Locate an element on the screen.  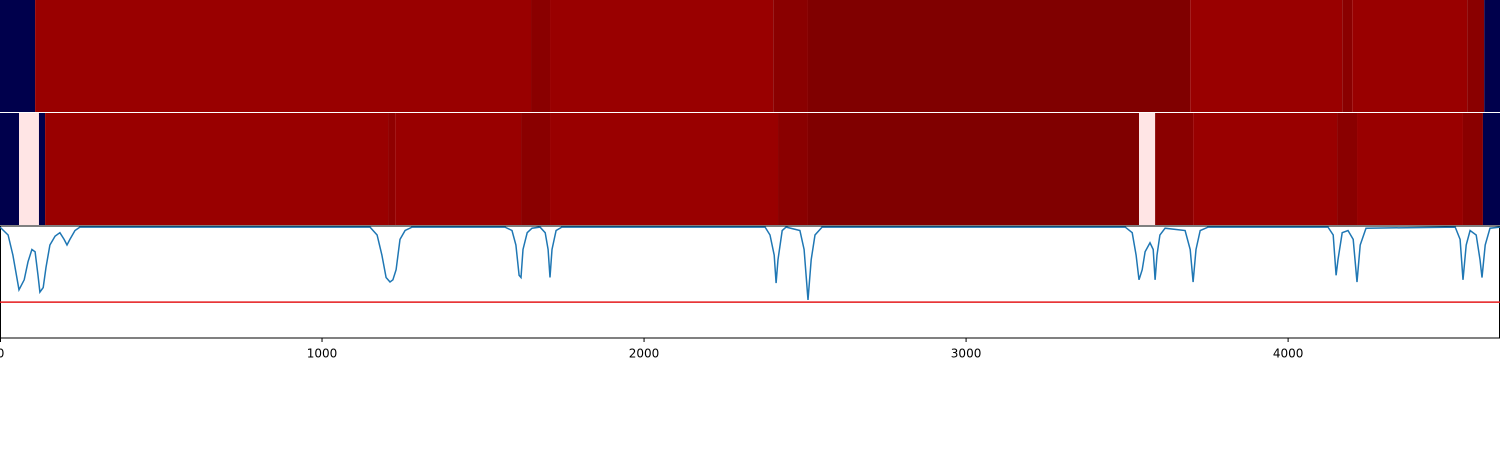
x-tick-label: 4000 is located at coordinates (1288, 354).